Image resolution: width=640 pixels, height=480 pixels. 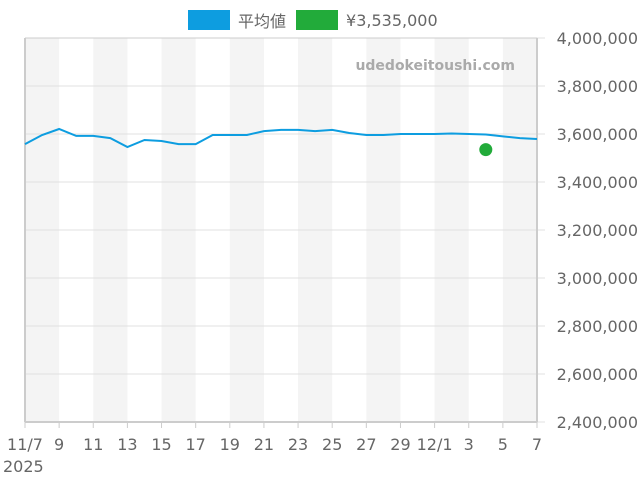 I want to click on y-tick-label: 3,400,000, so click(x=597, y=182).